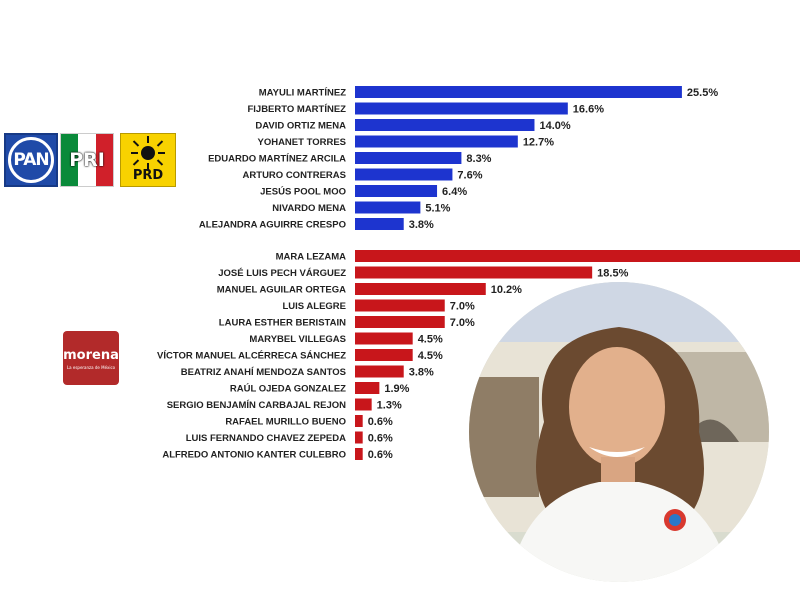 The height and width of the screenshot is (600, 800). I want to click on morena-logo-text: morena, so click(91, 355).